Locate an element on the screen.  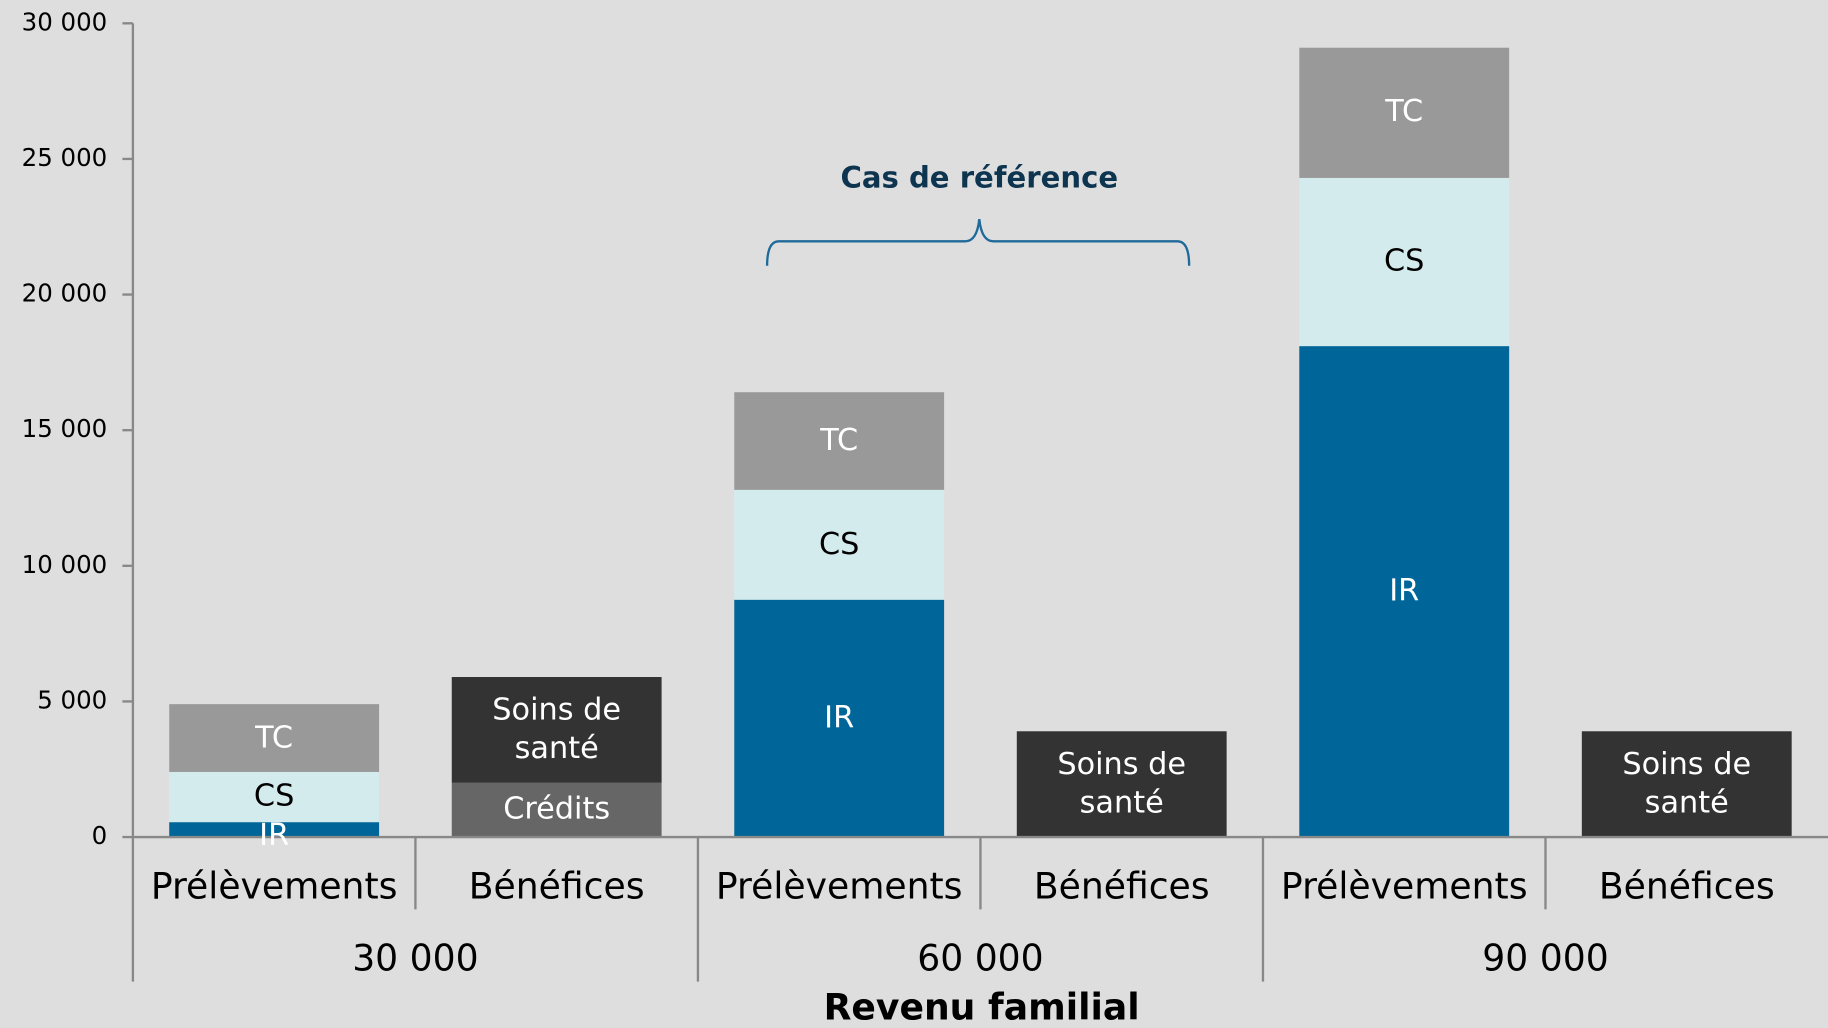
x-axis-title: Revenu familial is located at coordinates (982, 1007).